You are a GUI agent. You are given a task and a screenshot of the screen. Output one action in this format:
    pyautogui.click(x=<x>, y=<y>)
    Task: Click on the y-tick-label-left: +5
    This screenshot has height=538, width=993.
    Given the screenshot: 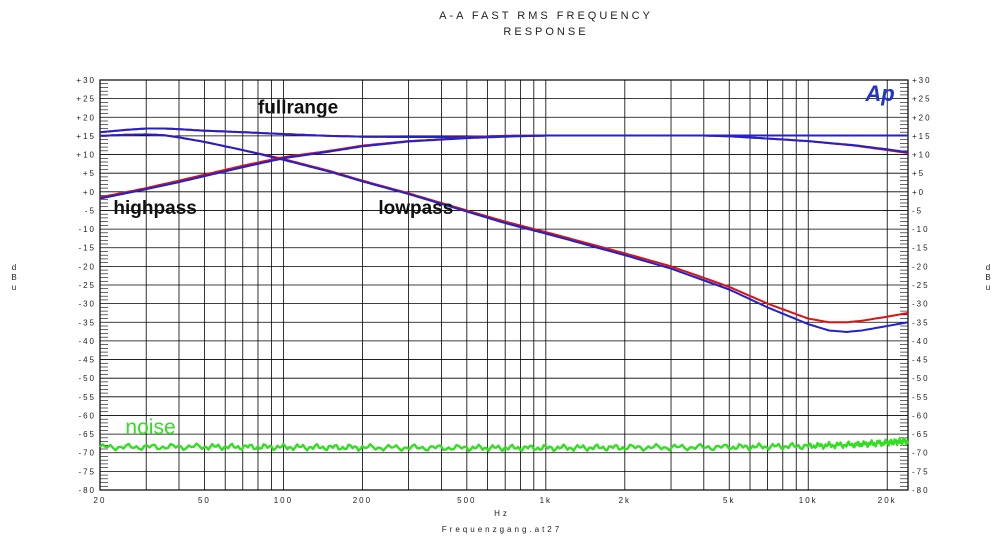 What is the action you would take?
    pyautogui.click(x=89, y=173)
    